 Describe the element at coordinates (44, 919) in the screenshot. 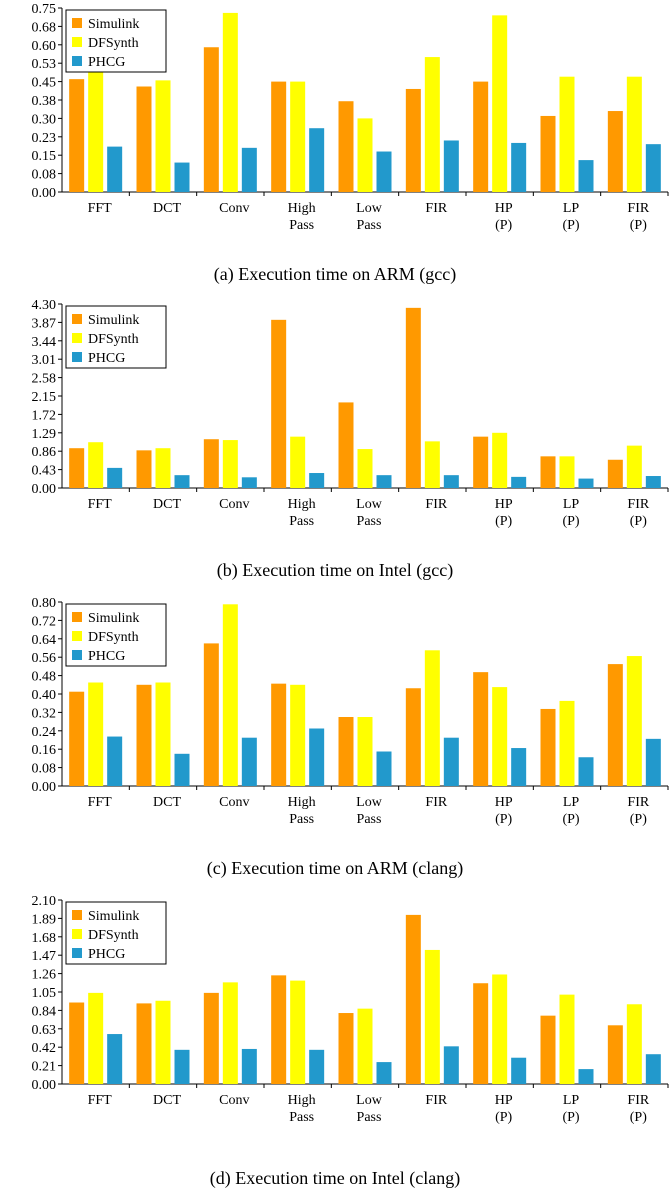

I see `y-tick-label: 1.89` at that location.